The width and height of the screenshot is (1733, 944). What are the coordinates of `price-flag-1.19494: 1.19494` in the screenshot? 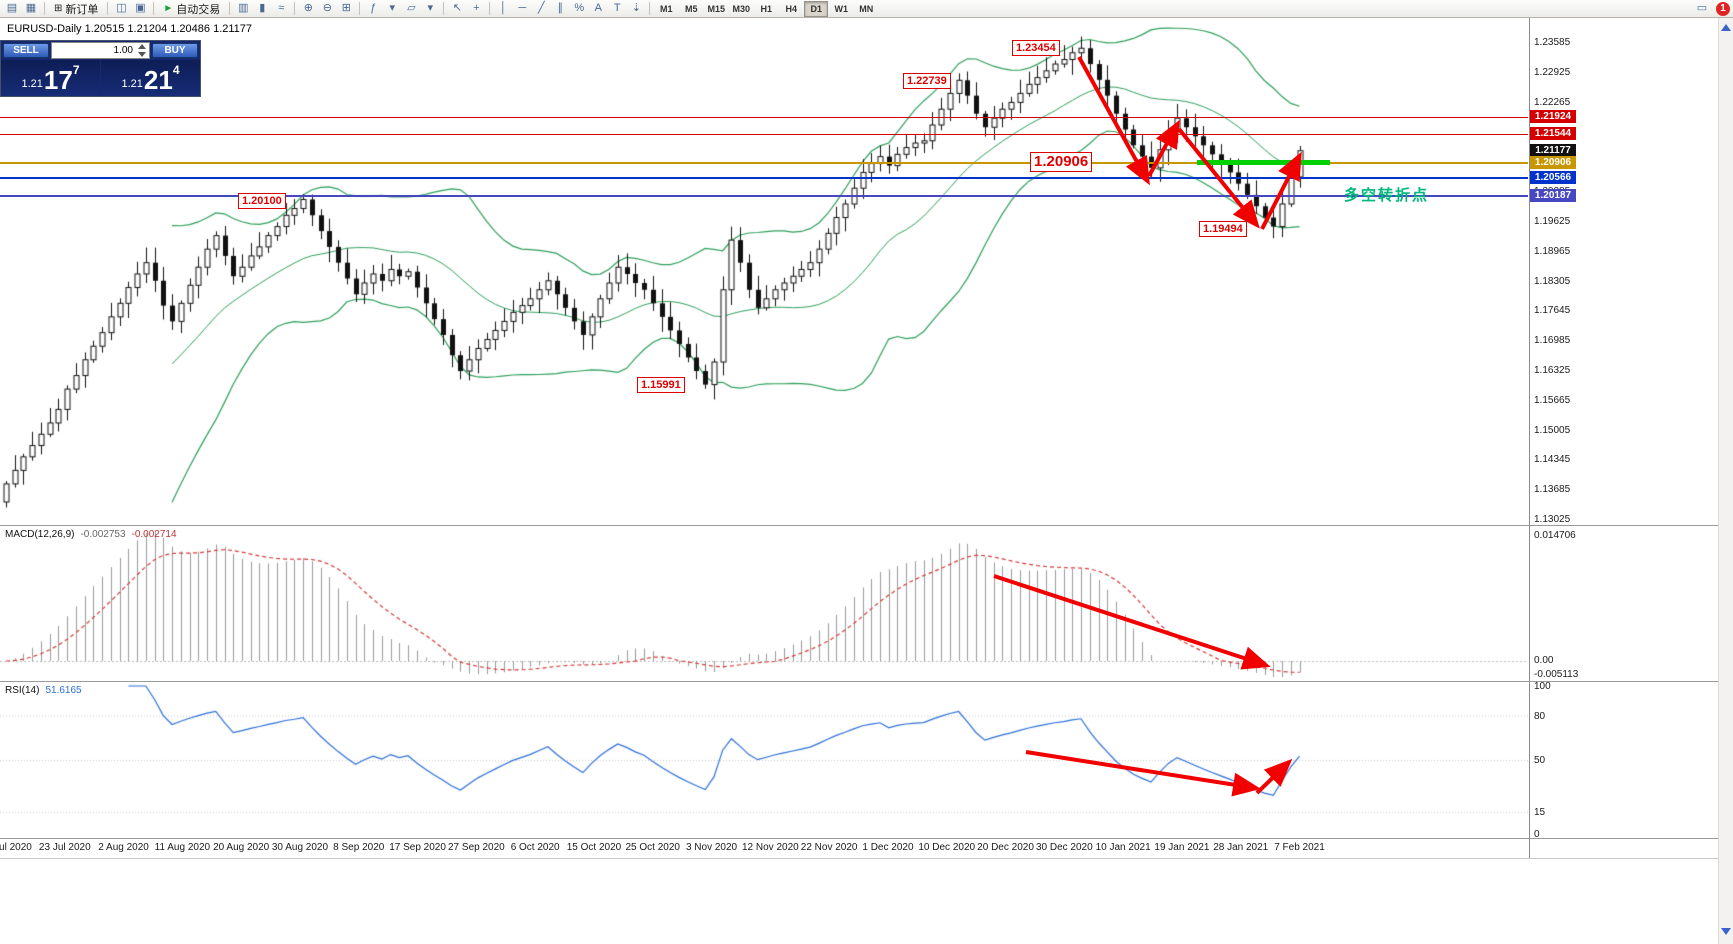 It's located at (1223, 229).